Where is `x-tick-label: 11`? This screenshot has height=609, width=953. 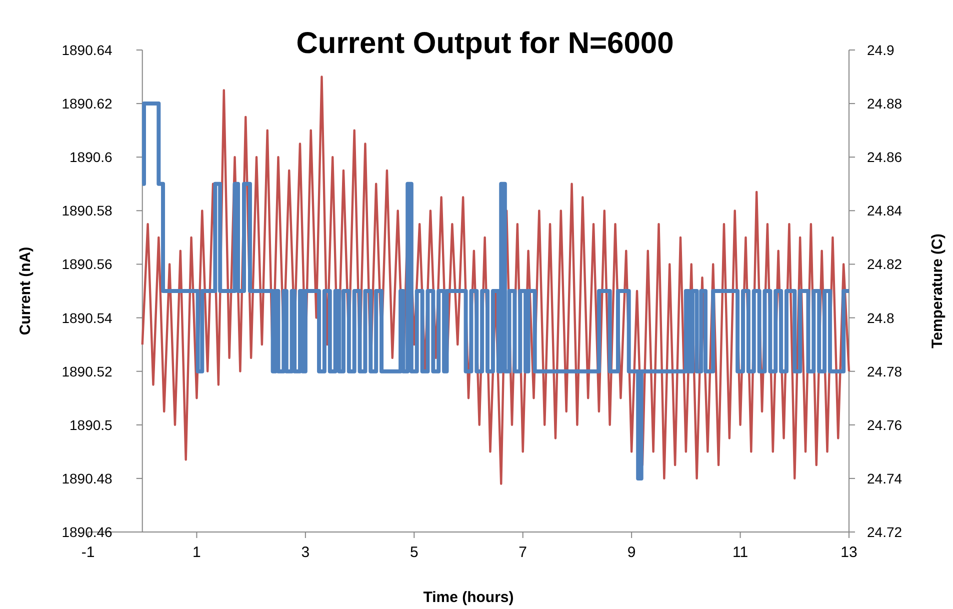
x-tick-label: 11 is located at coordinates (740, 552).